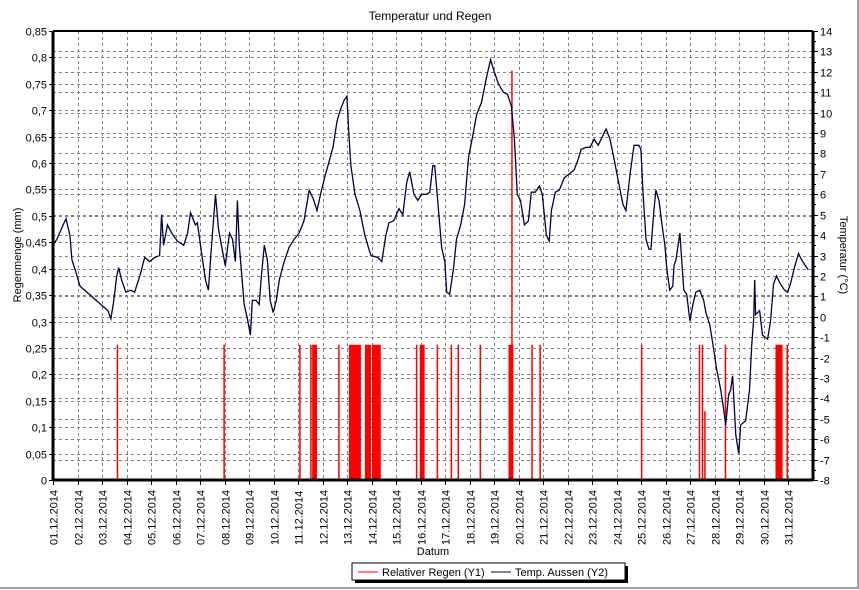 The image size is (859, 590). Describe the element at coordinates (276, 517) in the screenshot. I see `x-tick-label: 10.12.2014` at that location.